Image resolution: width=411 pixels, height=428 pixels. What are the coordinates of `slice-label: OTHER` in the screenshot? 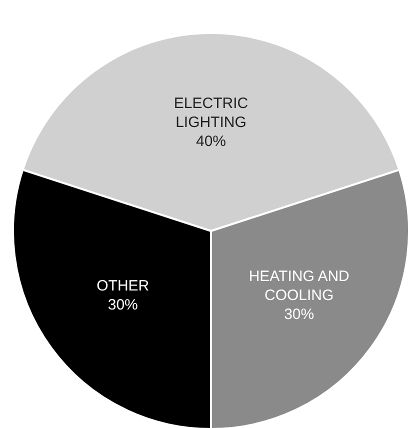 It's located at (123, 285).